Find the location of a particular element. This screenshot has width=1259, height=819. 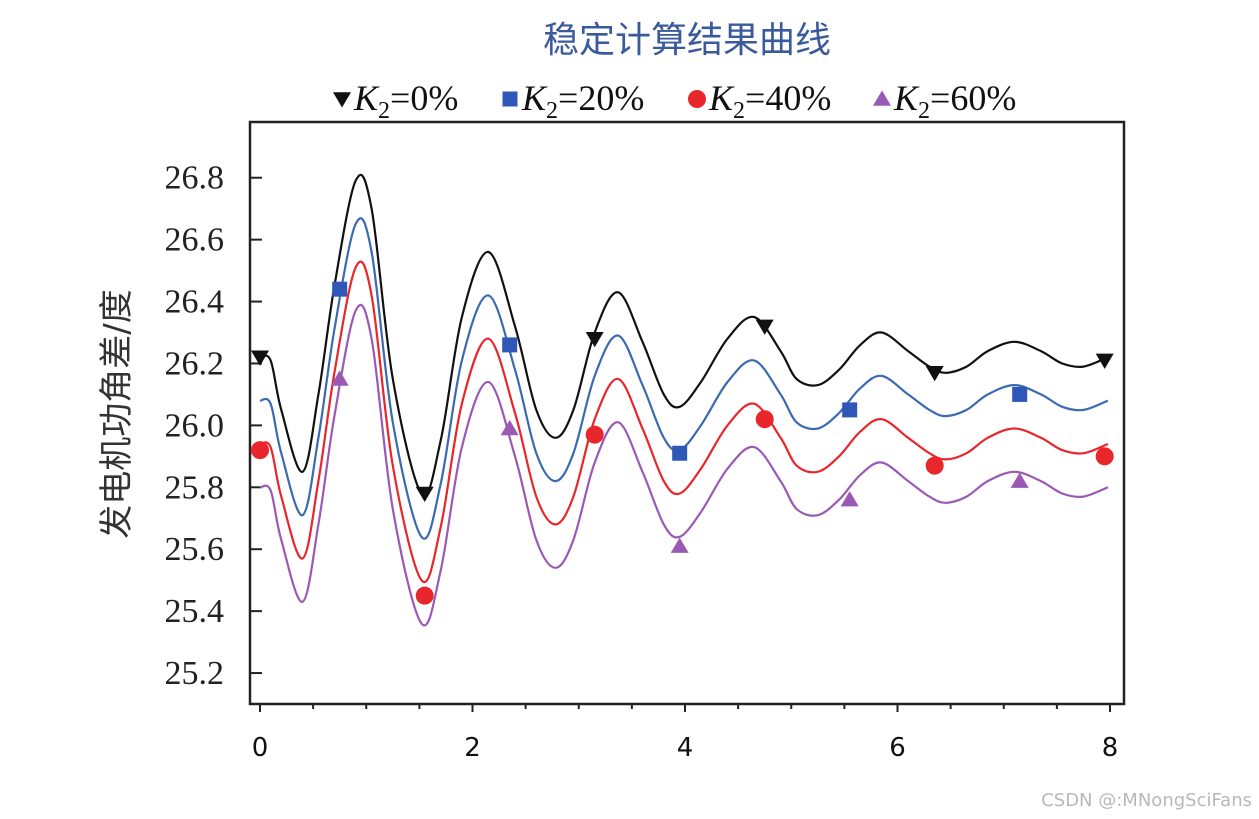

y-tick-label: 26.4 is located at coordinates (195, 302).